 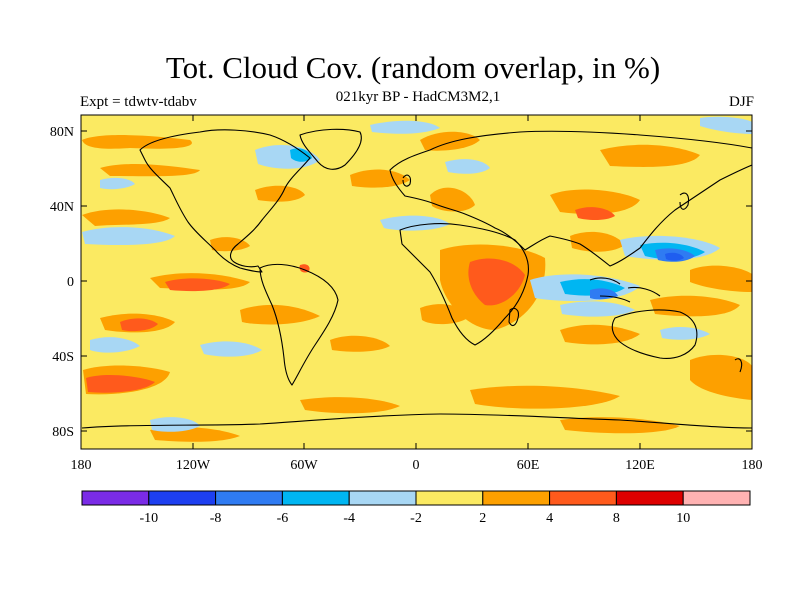 I want to click on season-label: DJF, so click(x=741, y=102).